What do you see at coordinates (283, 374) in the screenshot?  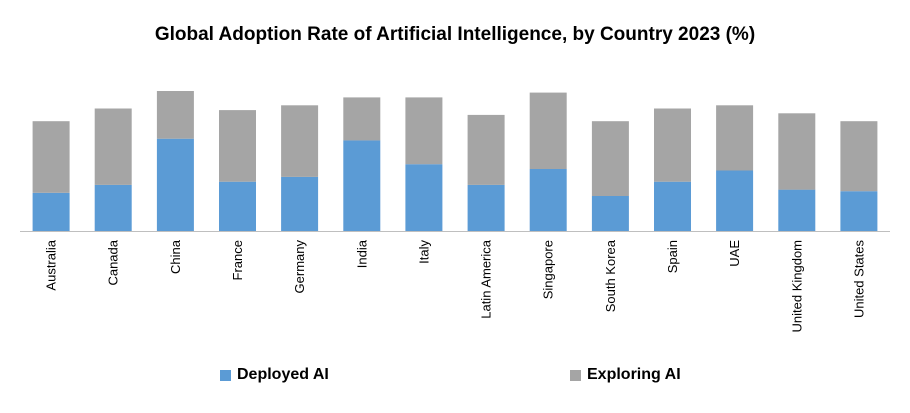 I see `legend-label-deployed: Deployed AI` at bounding box center [283, 374].